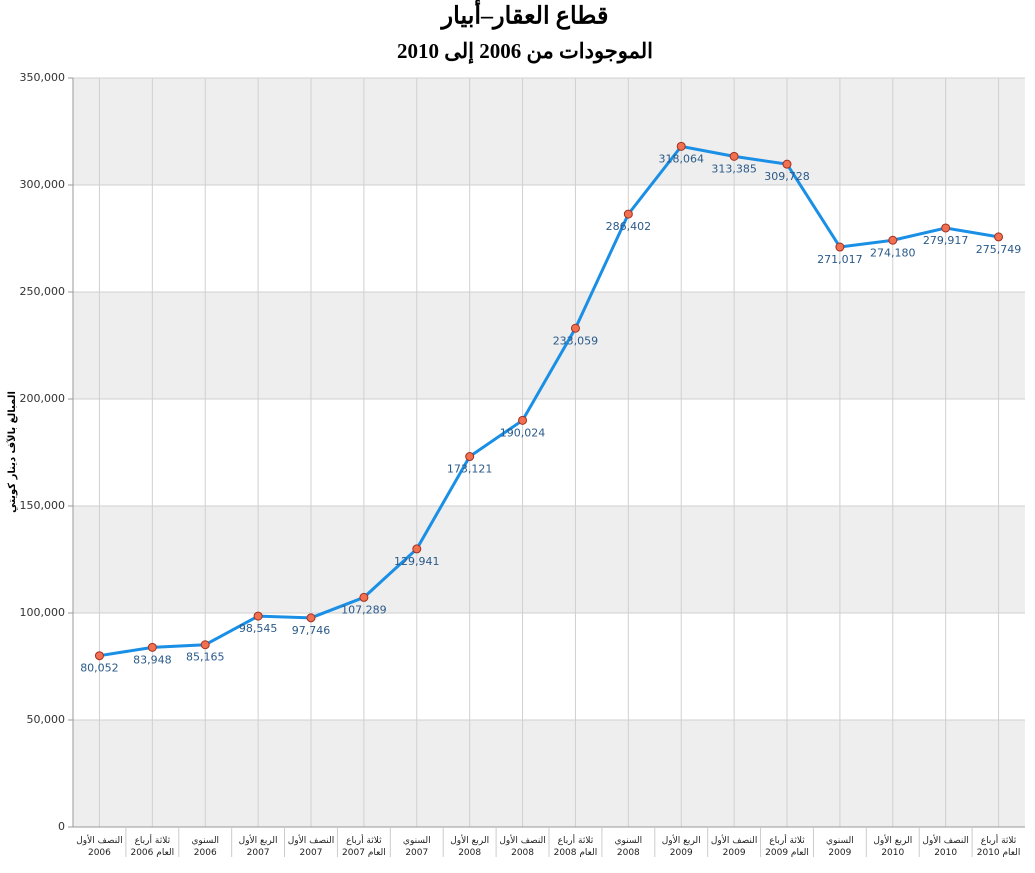 This screenshot has height=873, width=1035. I want to click on x-tick-label: السنوي 2009, so click(840, 847).